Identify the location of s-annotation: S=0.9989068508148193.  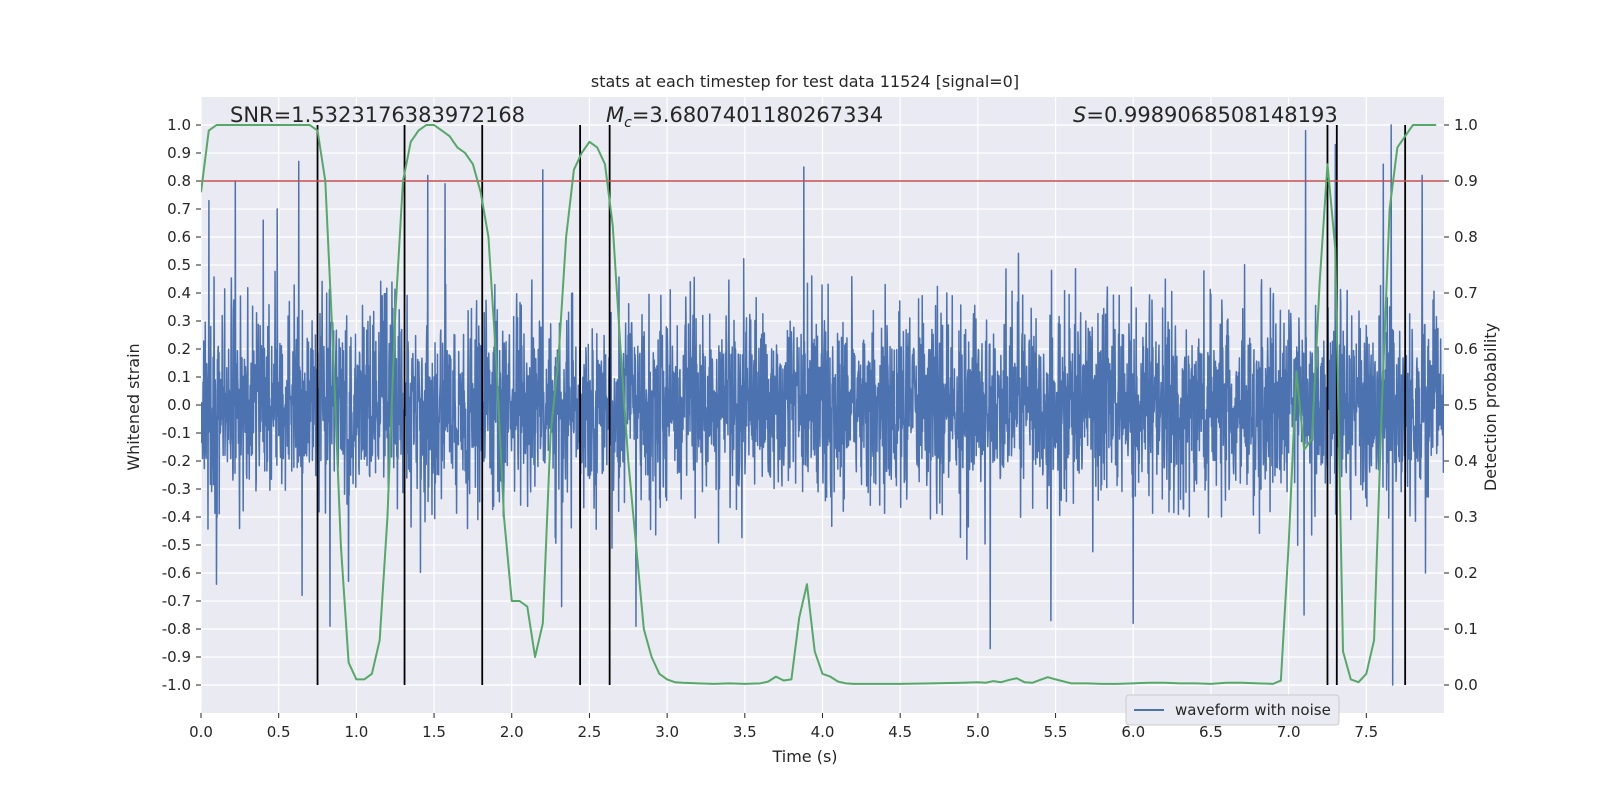
(1205, 115).